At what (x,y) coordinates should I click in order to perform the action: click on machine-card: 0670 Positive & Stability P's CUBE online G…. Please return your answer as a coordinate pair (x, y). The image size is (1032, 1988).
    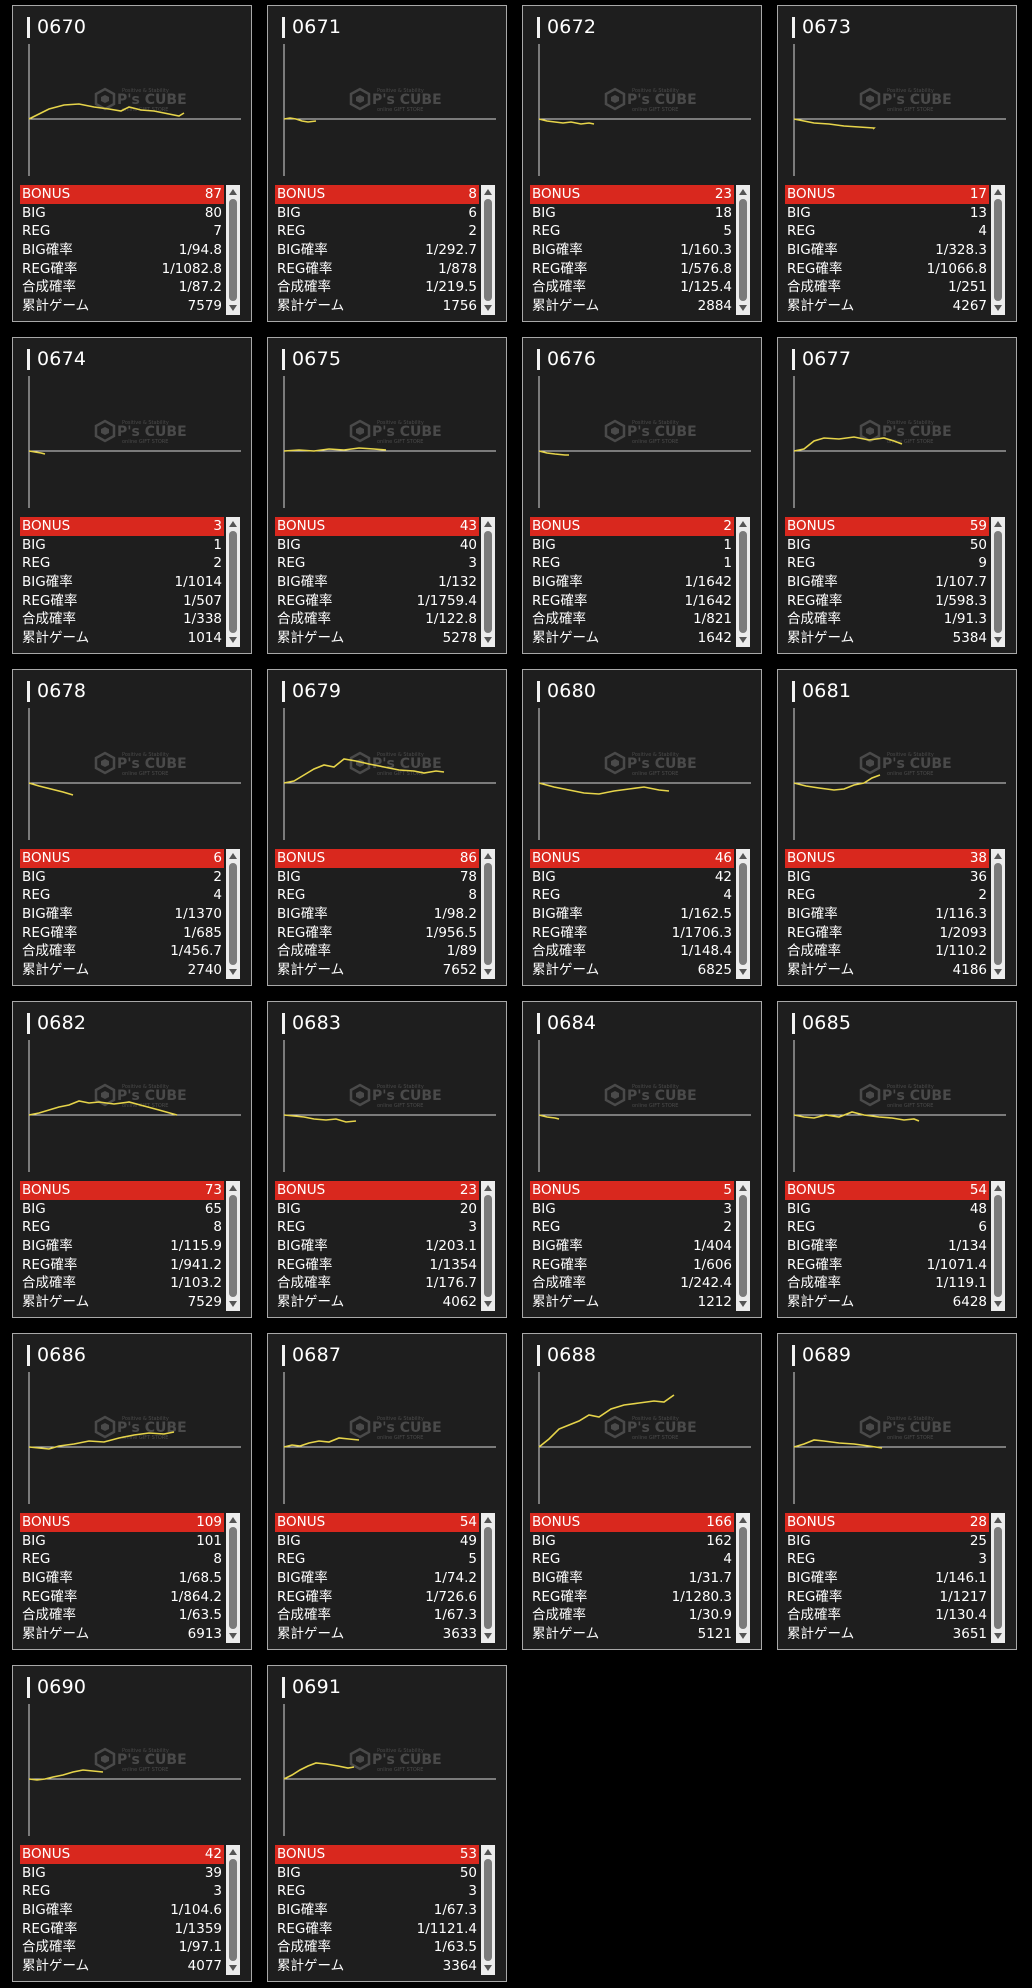
    Looking at the image, I should click on (132, 163).